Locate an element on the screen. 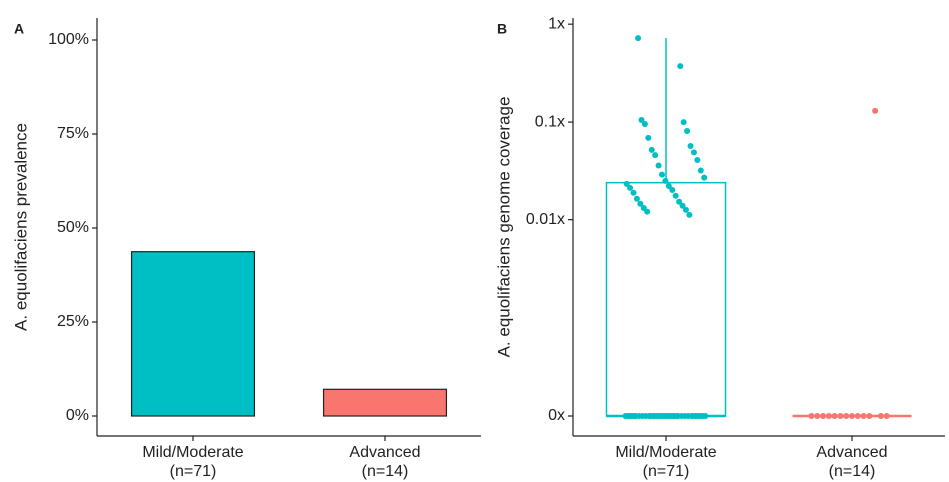 The image size is (949, 482). y-tick-label: 0% is located at coordinates (77, 415).